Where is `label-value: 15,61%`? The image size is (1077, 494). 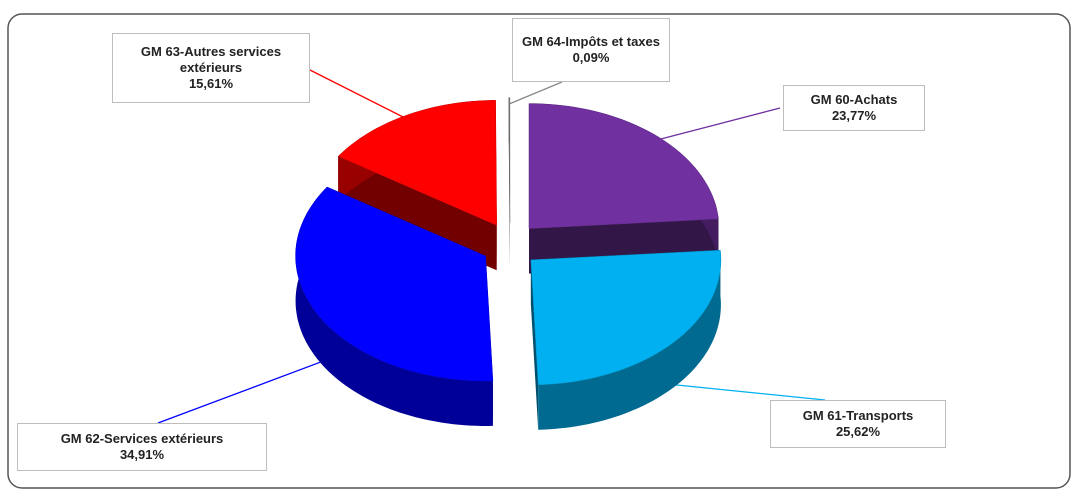 label-value: 15,61% is located at coordinates (211, 83).